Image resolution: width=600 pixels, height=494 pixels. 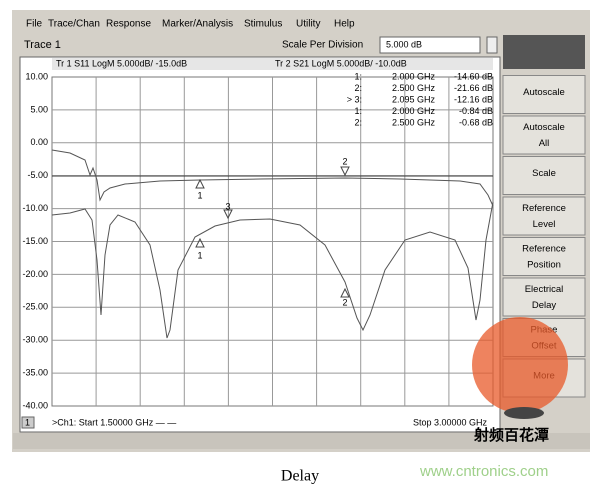 I want to click on status-bar, so click(x=301, y=441).